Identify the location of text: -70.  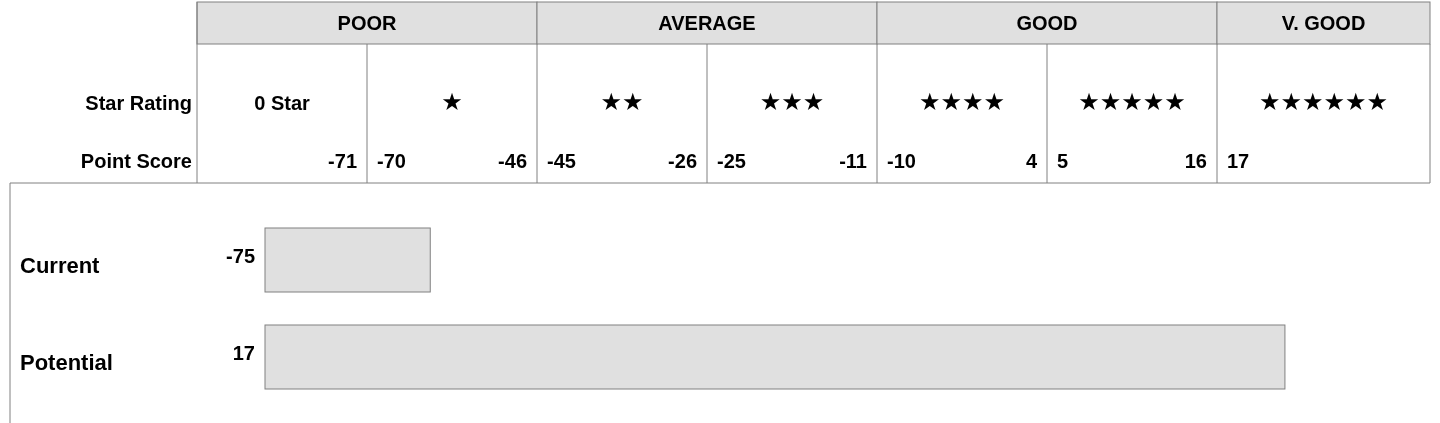
(391, 161).